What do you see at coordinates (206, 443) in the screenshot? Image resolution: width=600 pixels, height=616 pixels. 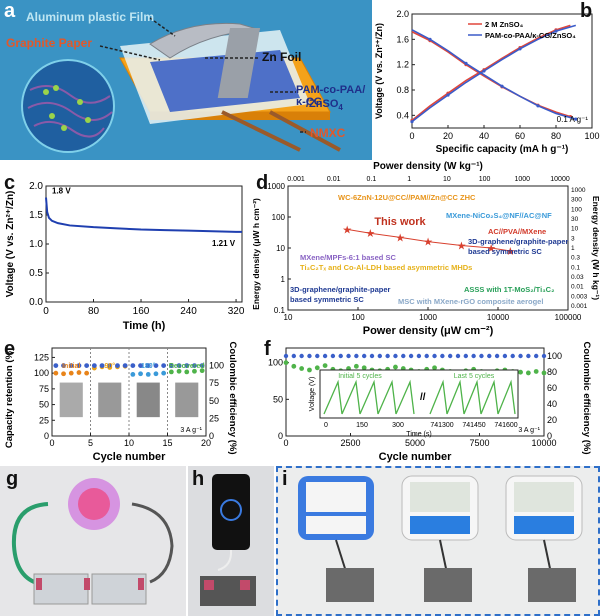 I see `x-tick-label: 20` at bounding box center [206, 443].